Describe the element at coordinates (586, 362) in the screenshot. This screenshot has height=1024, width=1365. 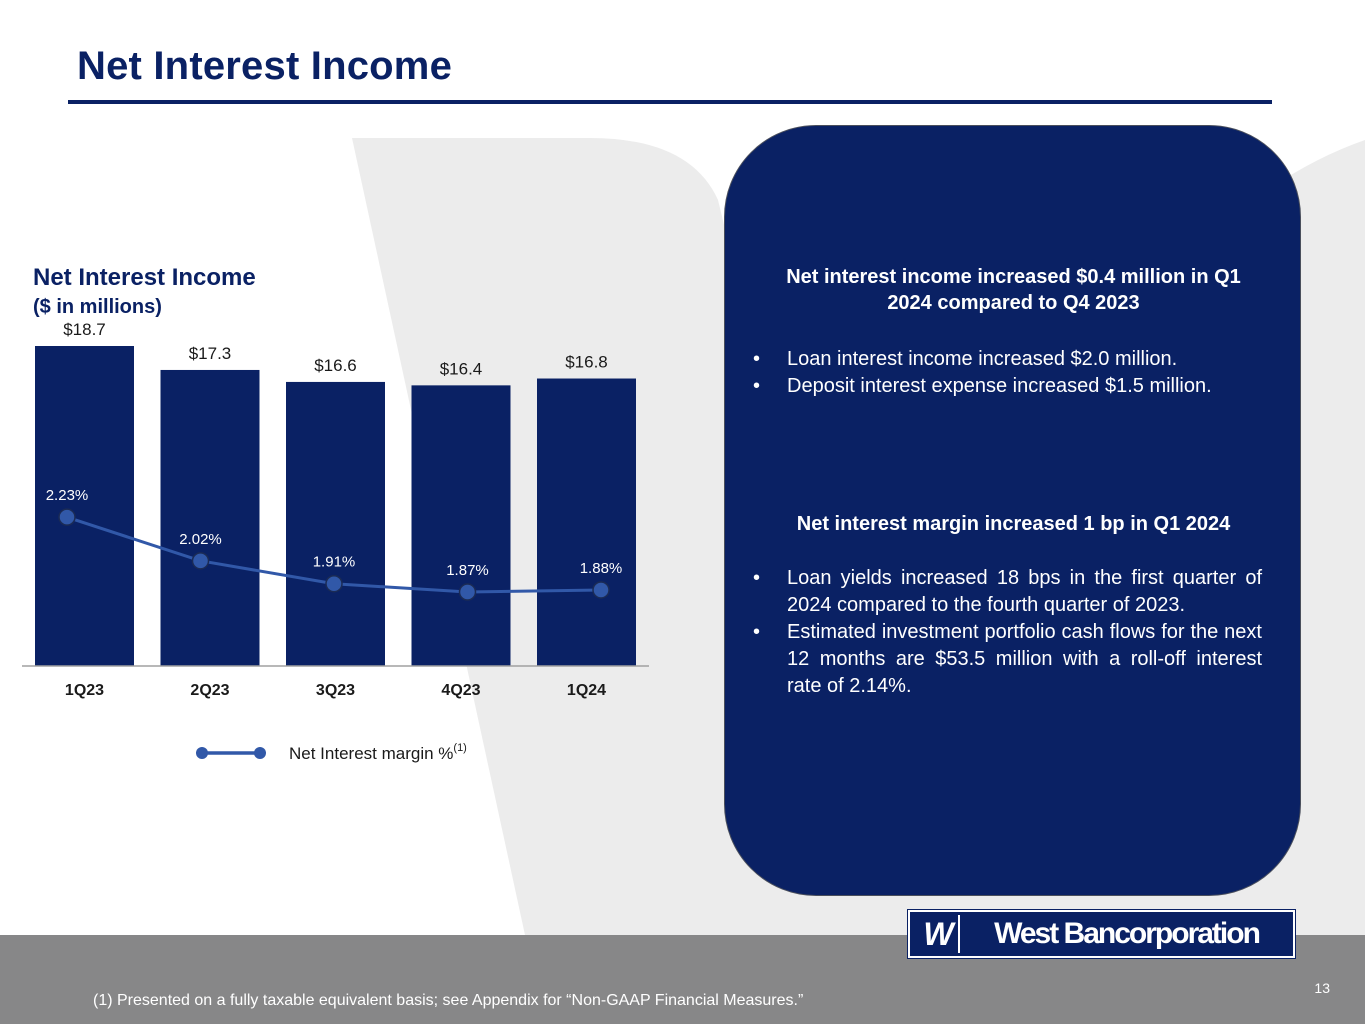
I see `bar-value-label: $16.8` at that location.